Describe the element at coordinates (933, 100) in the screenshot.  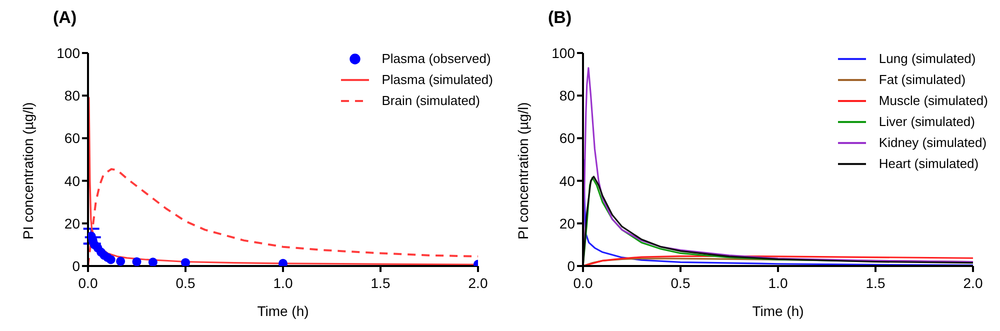
I see `legend-label: Muscle (simulated)` at that location.